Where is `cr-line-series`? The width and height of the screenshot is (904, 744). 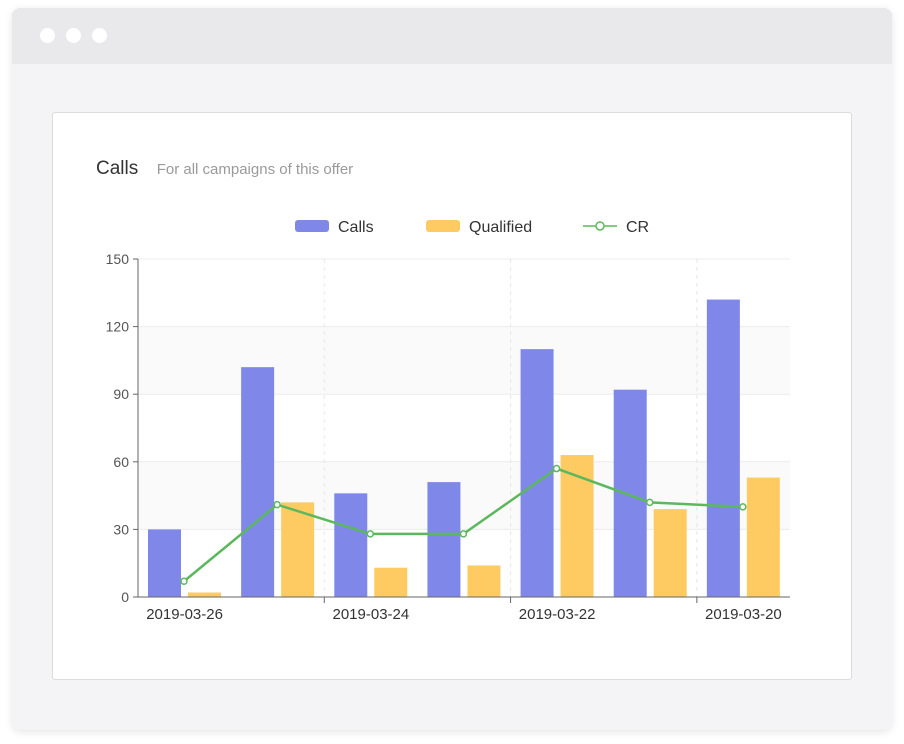
cr-line-series is located at coordinates (463, 524).